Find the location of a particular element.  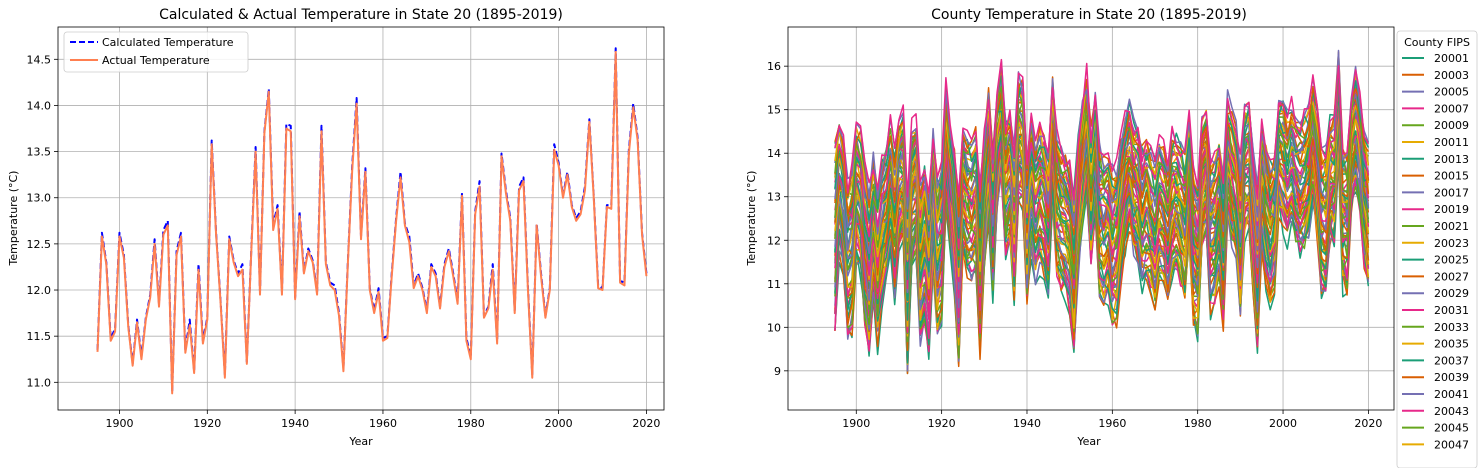

y-tick-label: 12.0 is located at coordinates (39, 290).